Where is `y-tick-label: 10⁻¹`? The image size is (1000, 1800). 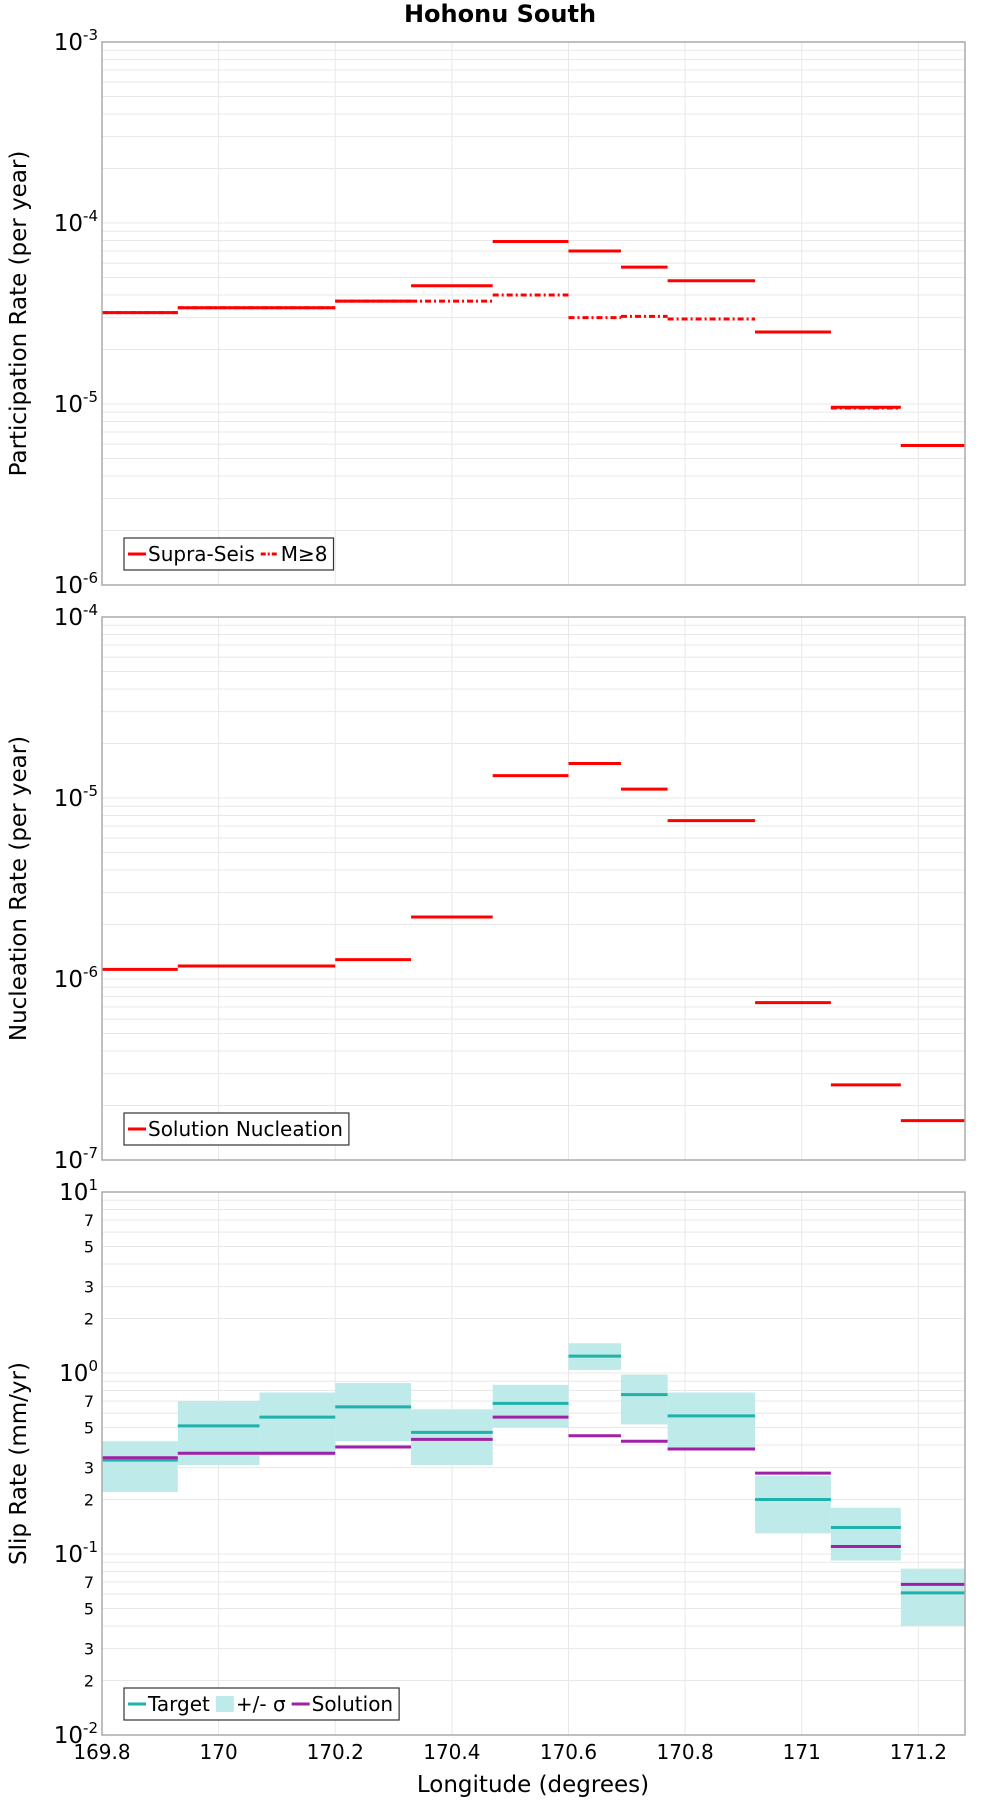 y-tick-label: 10⁻¹ is located at coordinates (76, 1553).